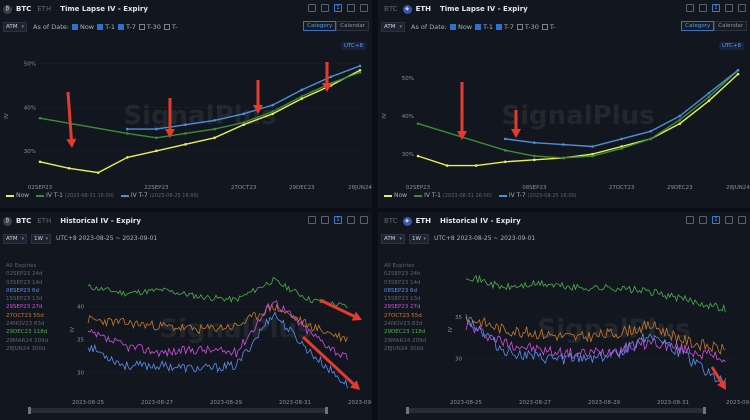 The image size is (750, 420). What do you see at coordinates (46, 238) in the screenshot?
I see `chevron-down-icon: ▾` at bounding box center [46, 238].